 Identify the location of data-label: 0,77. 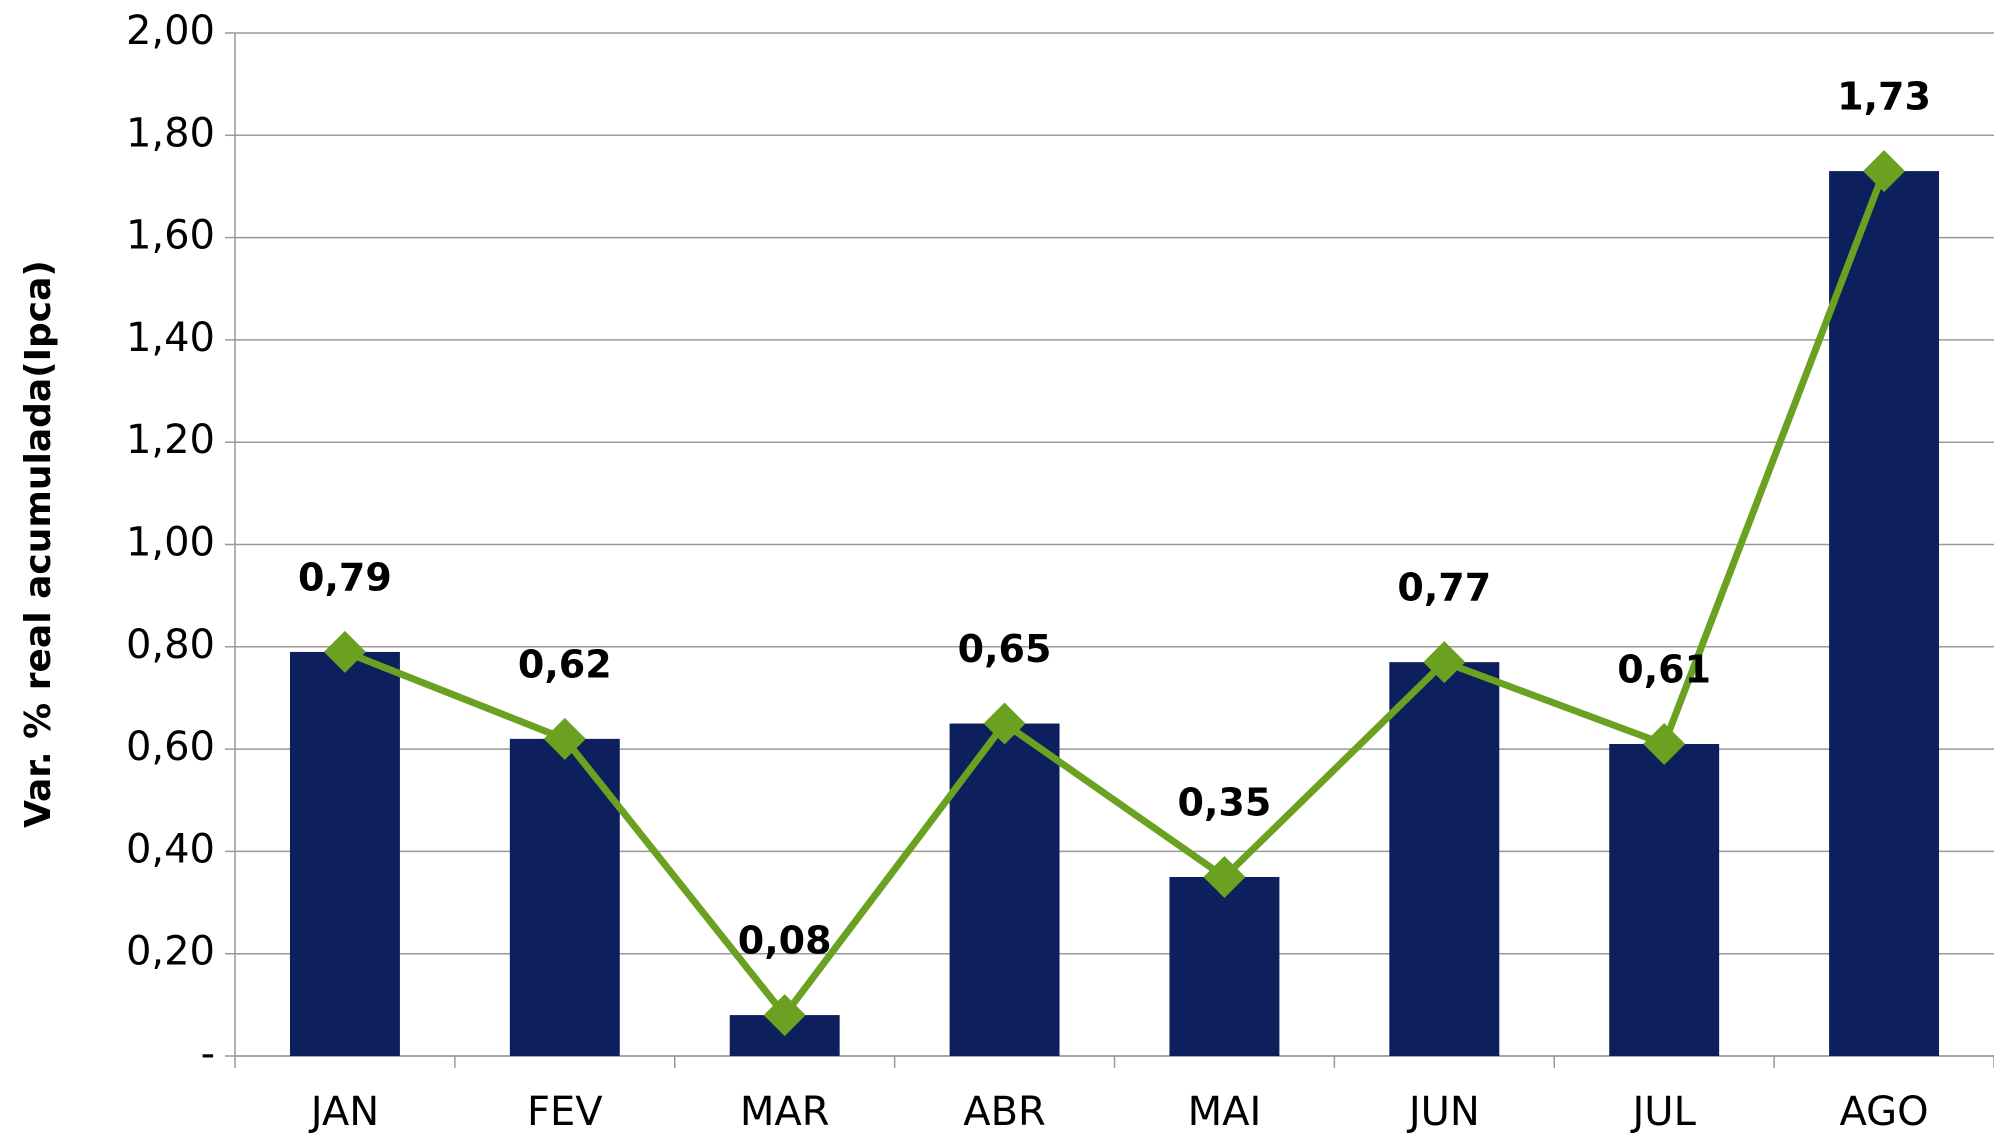
(1444, 588).